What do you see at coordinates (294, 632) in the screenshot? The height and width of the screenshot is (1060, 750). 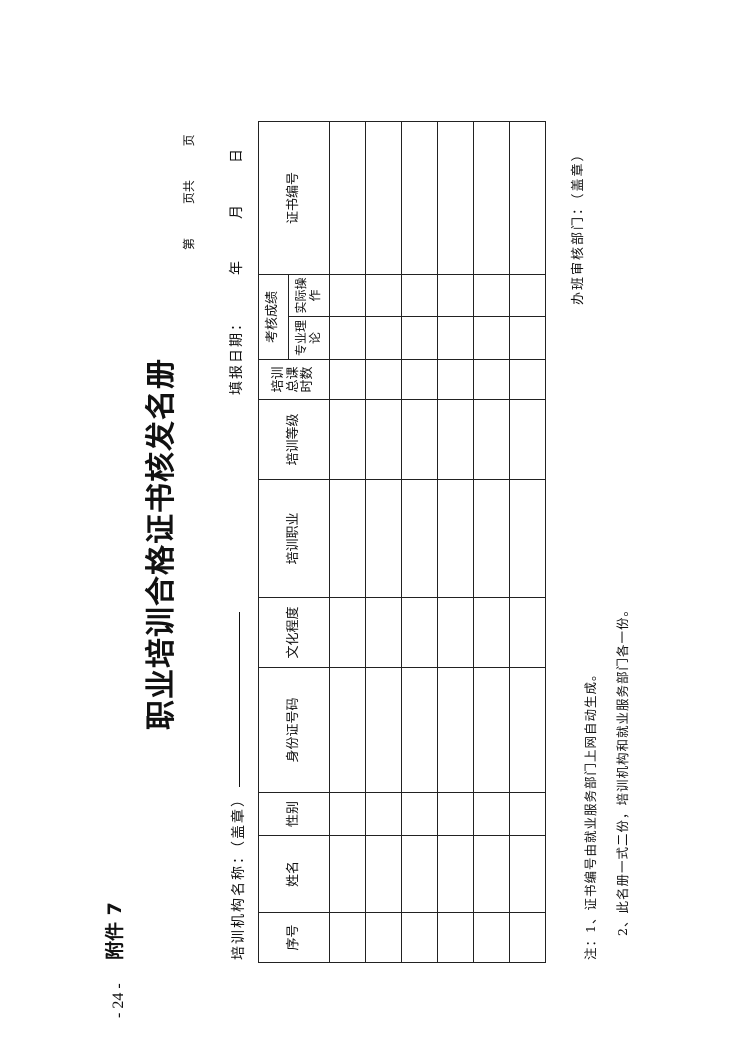 I see `header-education: 文化程度` at bounding box center [294, 632].